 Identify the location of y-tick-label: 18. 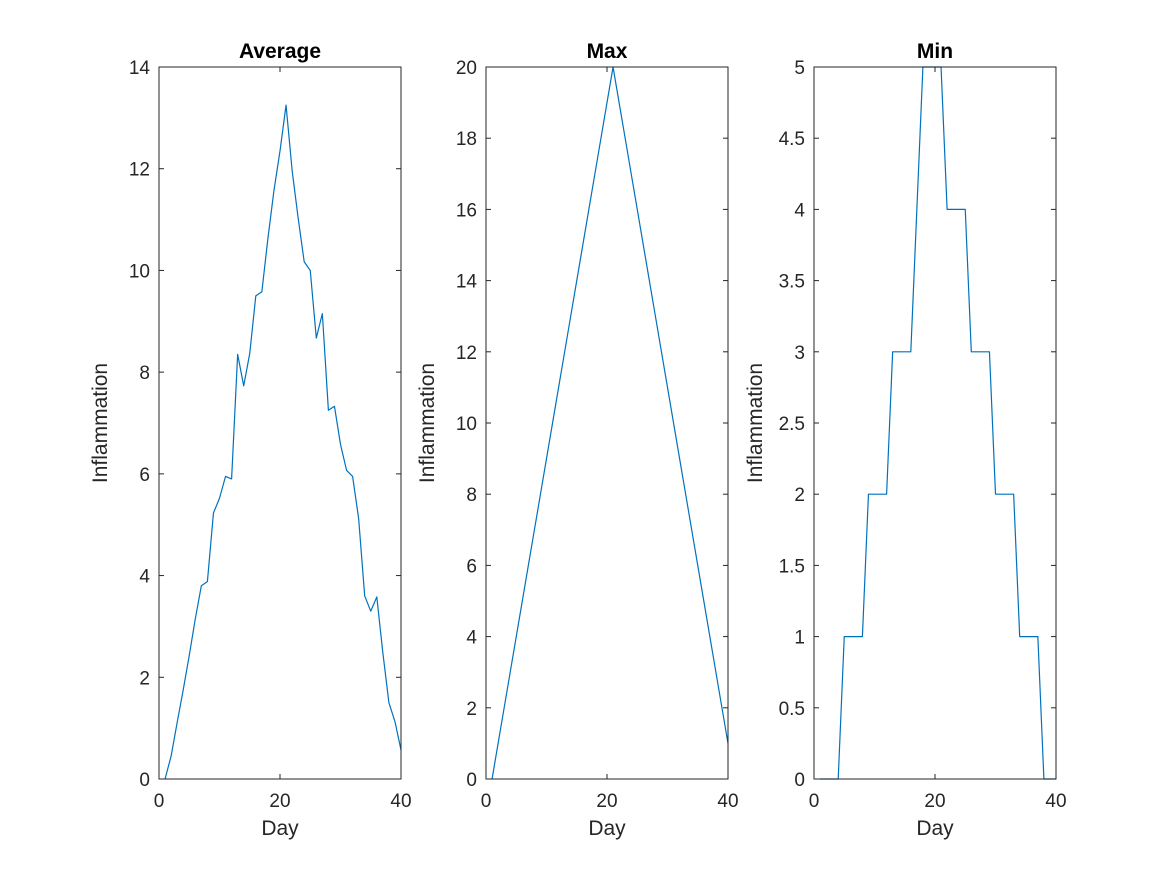
(466, 139).